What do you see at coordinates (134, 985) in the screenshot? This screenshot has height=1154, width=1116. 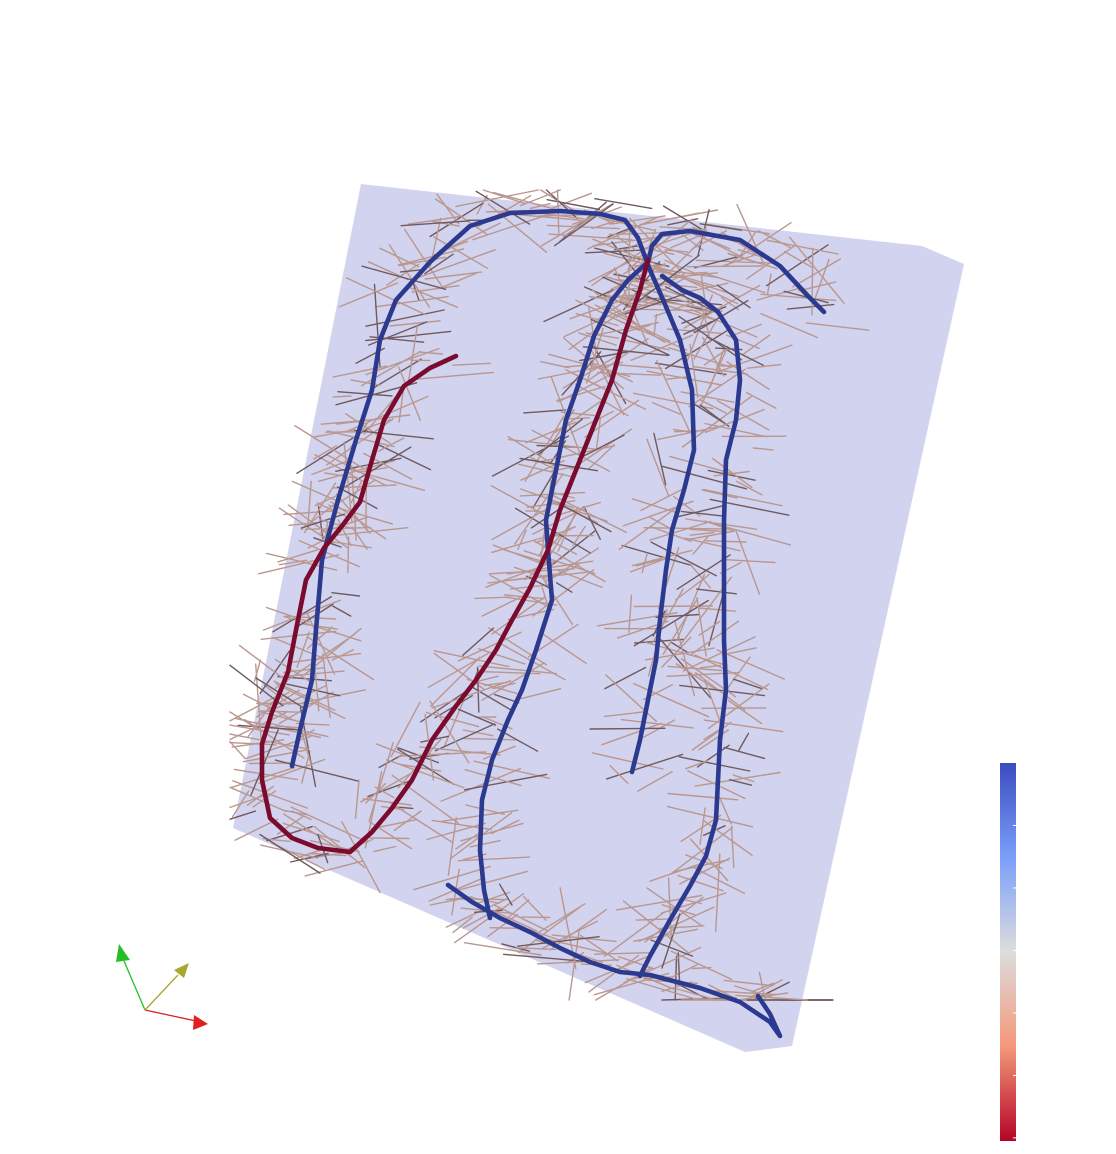 I see `y-axis-line` at bounding box center [134, 985].